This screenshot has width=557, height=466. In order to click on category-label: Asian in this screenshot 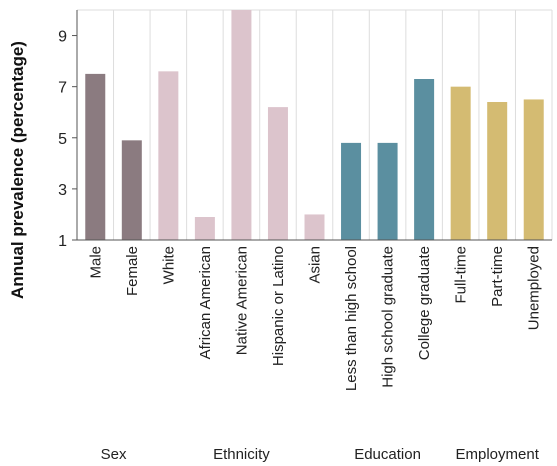, I will do `click(315, 265)`.